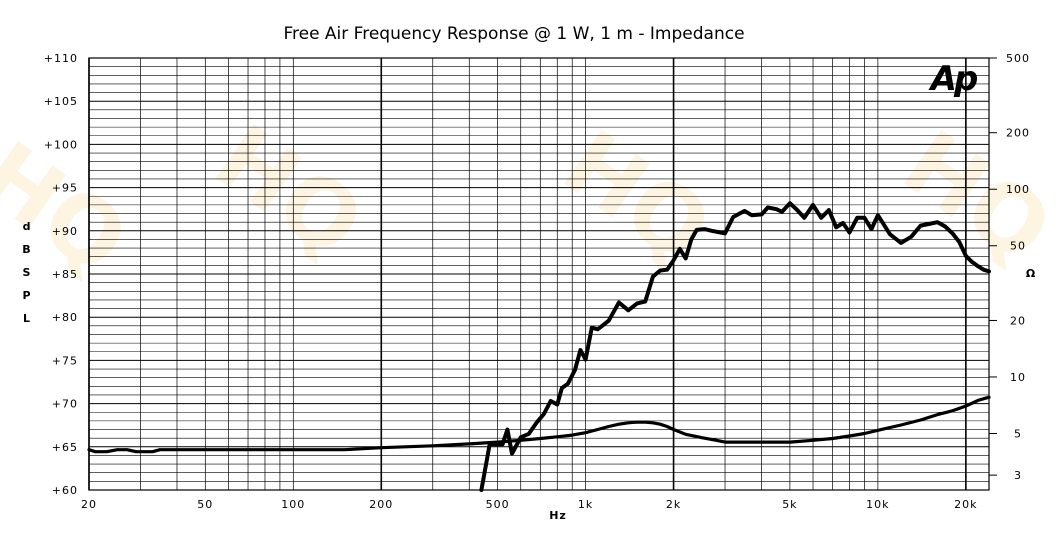 This screenshot has width=1063, height=548. Describe the element at coordinates (539, 424) in the screenshot. I see `impedance-curve` at that location.